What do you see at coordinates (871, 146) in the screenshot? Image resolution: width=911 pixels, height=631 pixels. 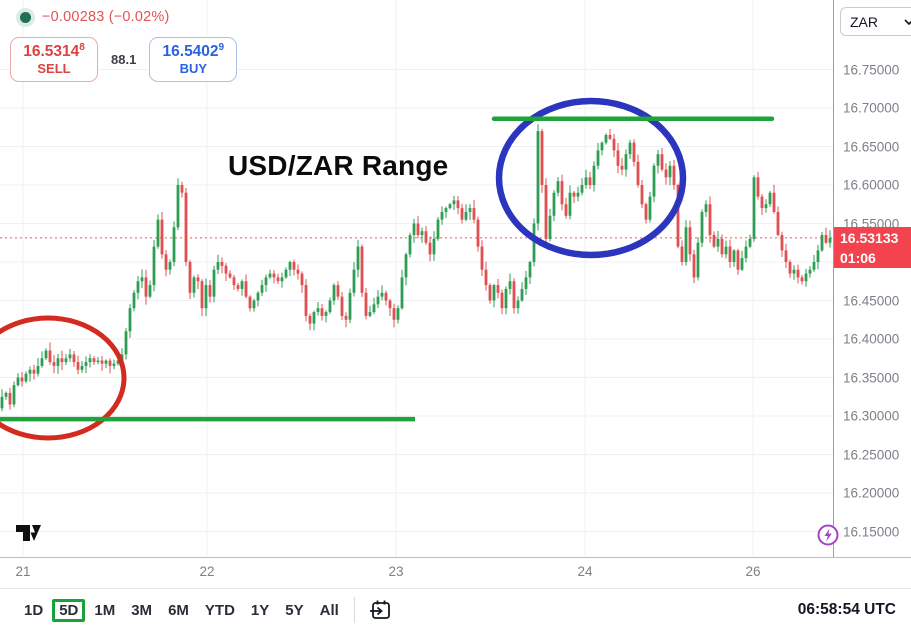 I see `price-axis-label: 16.65000` at bounding box center [871, 146].